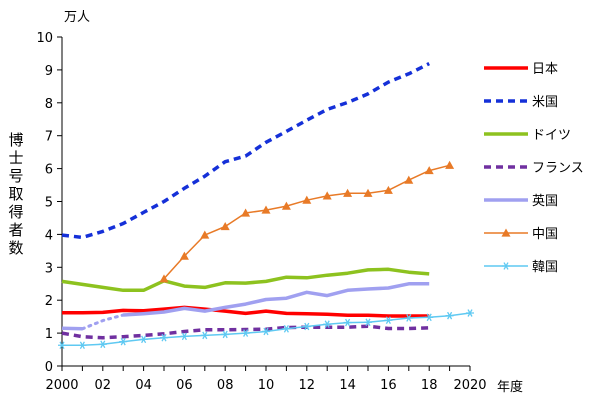 Image resolution: width=600 pixels, height=400 pixels. I want to click on legend-label: 米国, so click(545, 102).